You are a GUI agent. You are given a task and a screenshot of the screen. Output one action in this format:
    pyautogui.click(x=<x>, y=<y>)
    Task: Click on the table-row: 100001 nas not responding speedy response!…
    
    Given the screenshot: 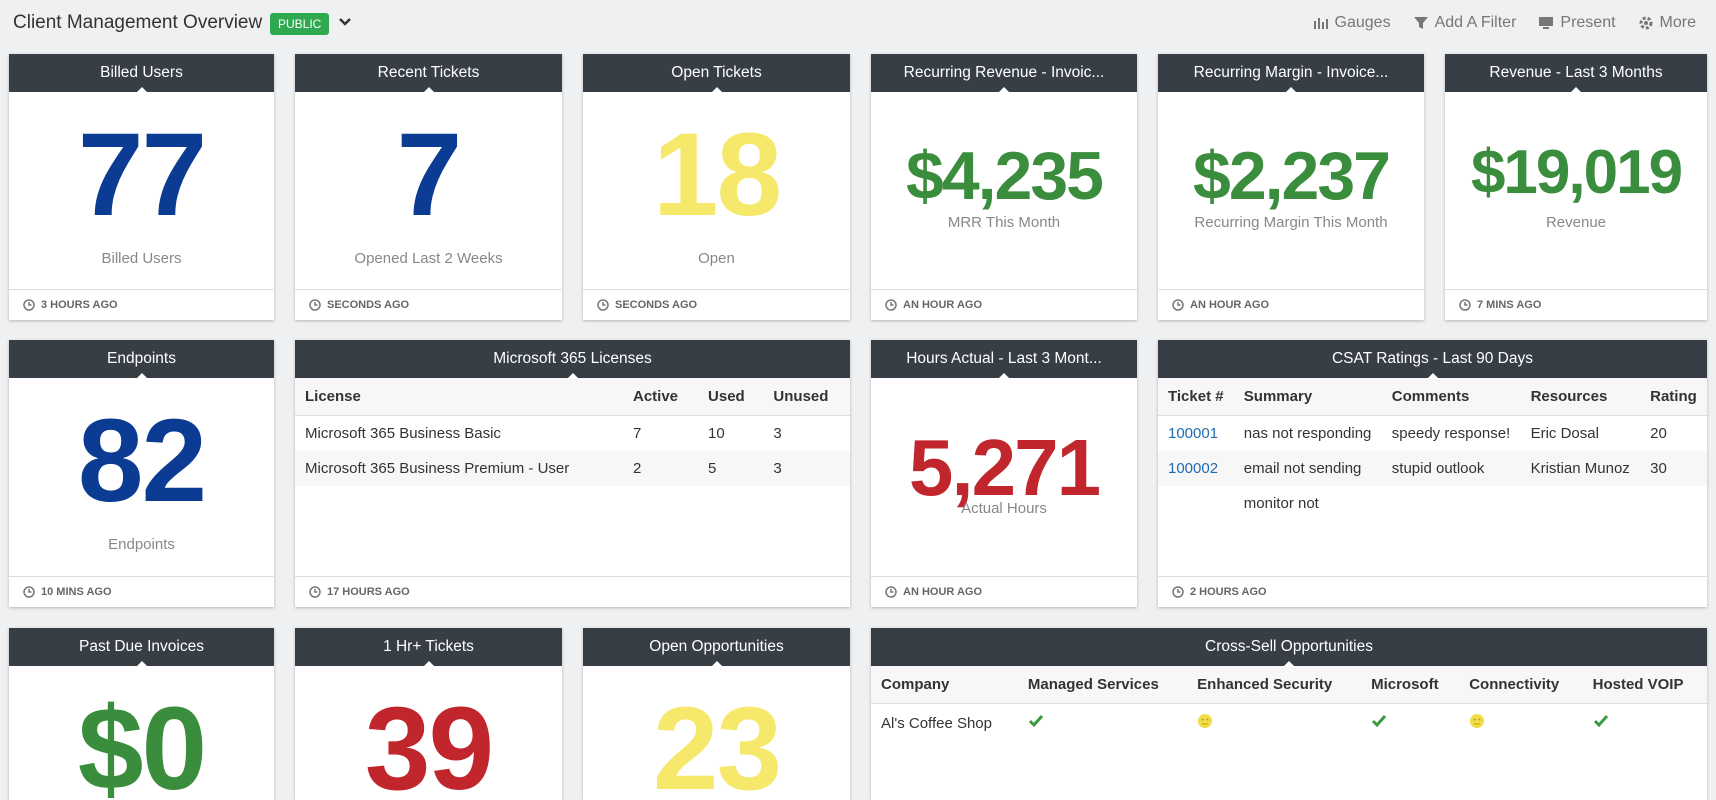 What is the action you would take?
    pyautogui.click(x=1432, y=434)
    